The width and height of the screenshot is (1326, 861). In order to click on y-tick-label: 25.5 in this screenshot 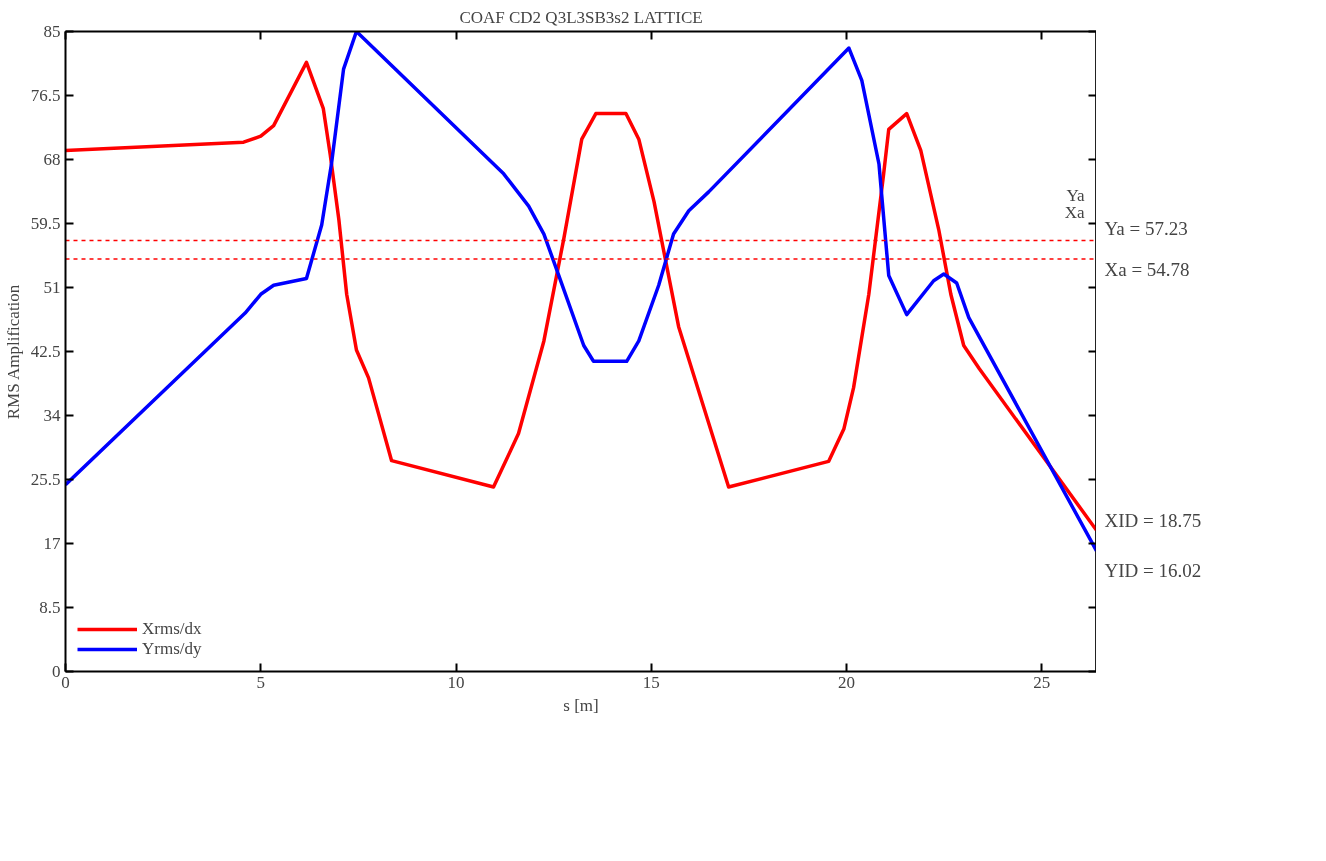, I will do `click(45, 479)`.